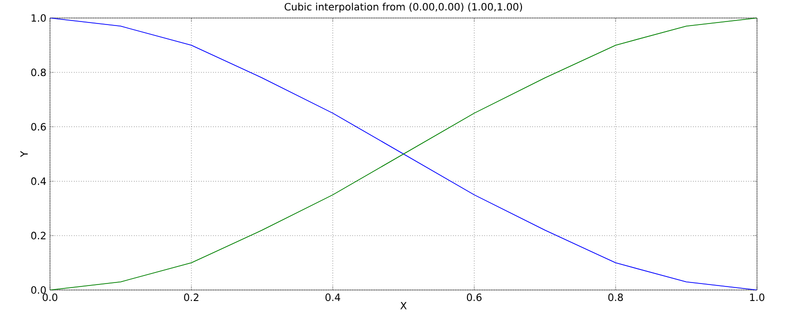 This screenshot has height=330, width=800. I want to click on x-tick-label: 0.4, so click(333, 298).